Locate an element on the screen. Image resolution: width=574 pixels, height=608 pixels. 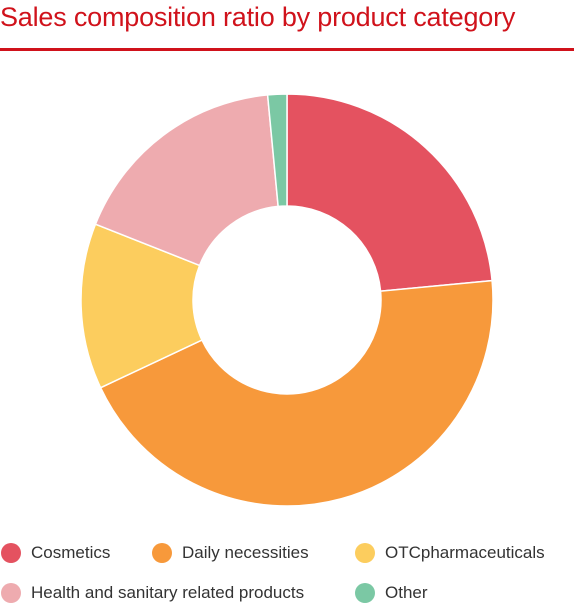
legend-item-other: Other is located at coordinates (391, 593).